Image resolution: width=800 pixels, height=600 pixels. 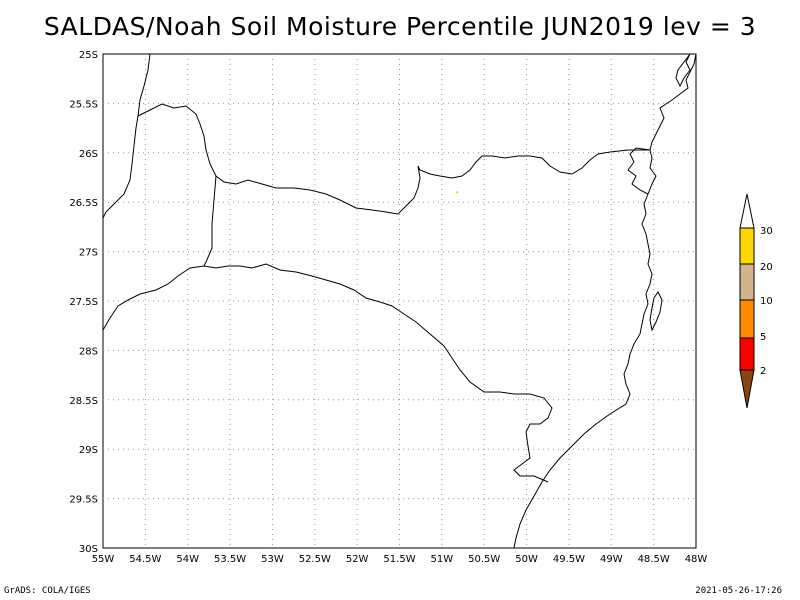 I want to click on y-tick-label: 26.5S, so click(x=83, y=203).